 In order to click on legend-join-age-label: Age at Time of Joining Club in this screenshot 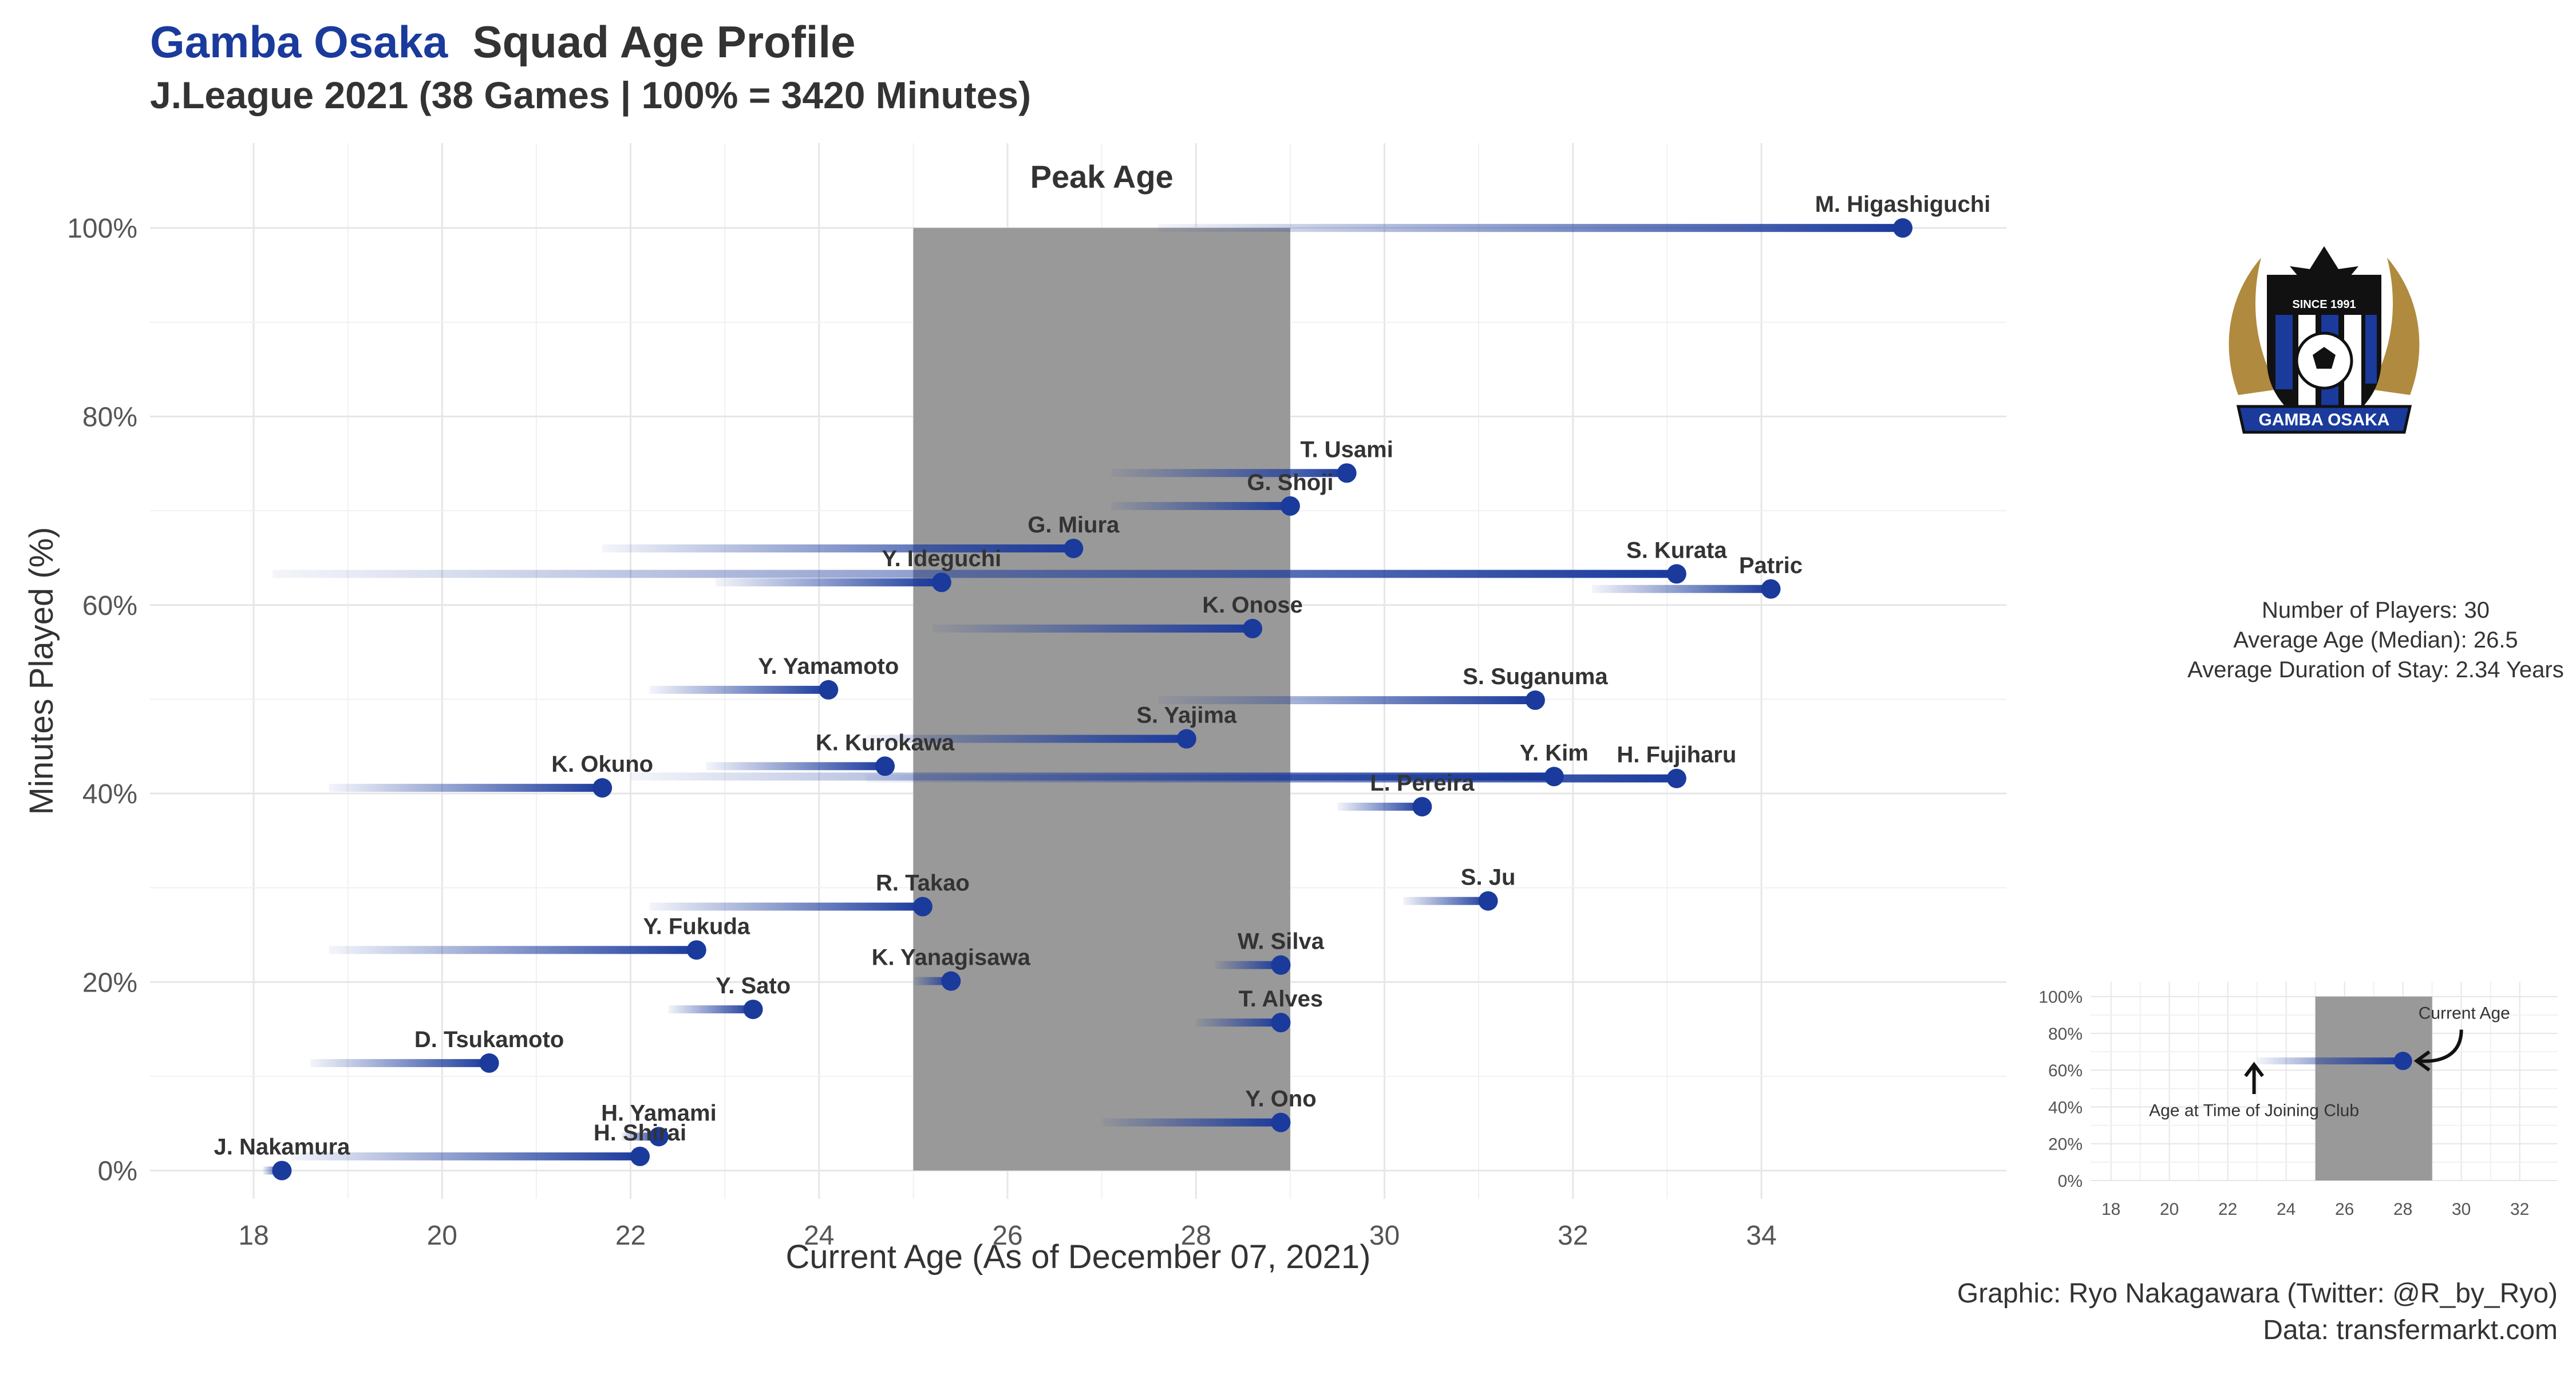, I will do `click(2254, 1111)`.